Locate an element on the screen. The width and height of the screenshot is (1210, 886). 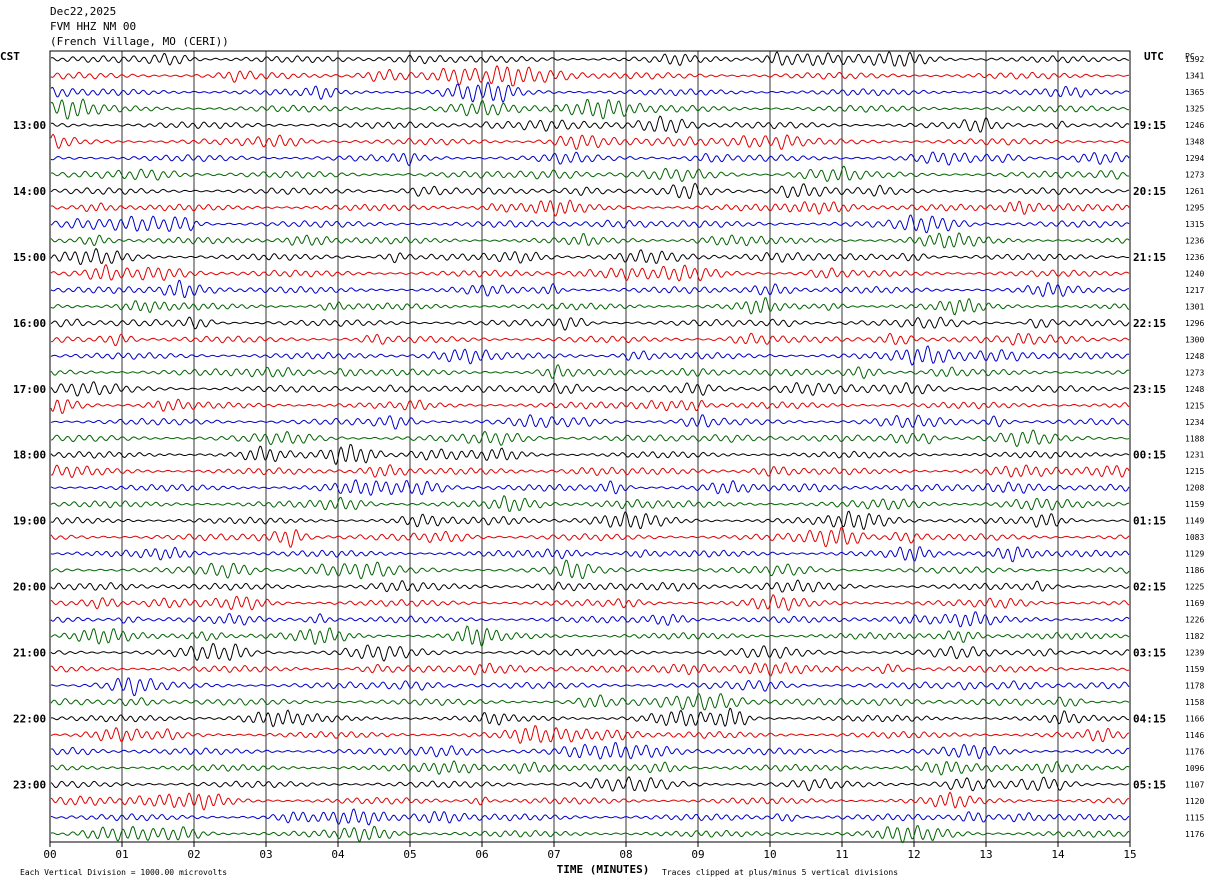
trace-pc-value: 1176 is located at coordinates (1194, 751).